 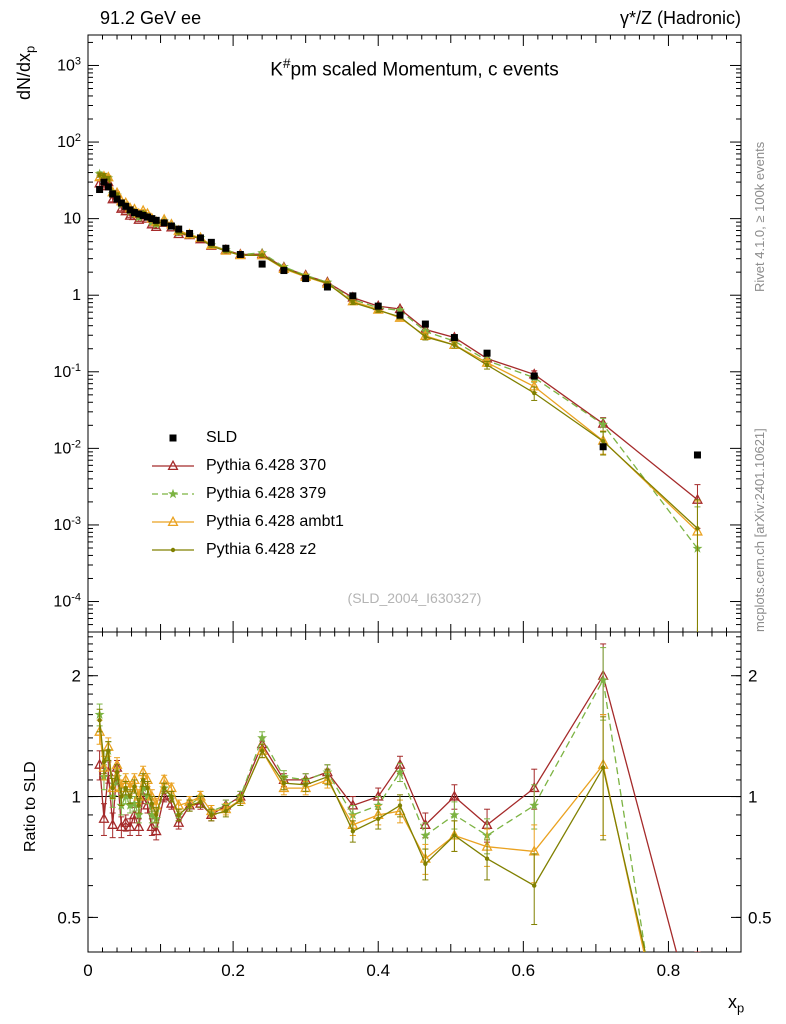 What do you see at coordinates (759, 216) in the screenshot?
I see `rivet-version-note: Rivet 4.1.0, ≥ 100k events` at bounding box center [759, 216].